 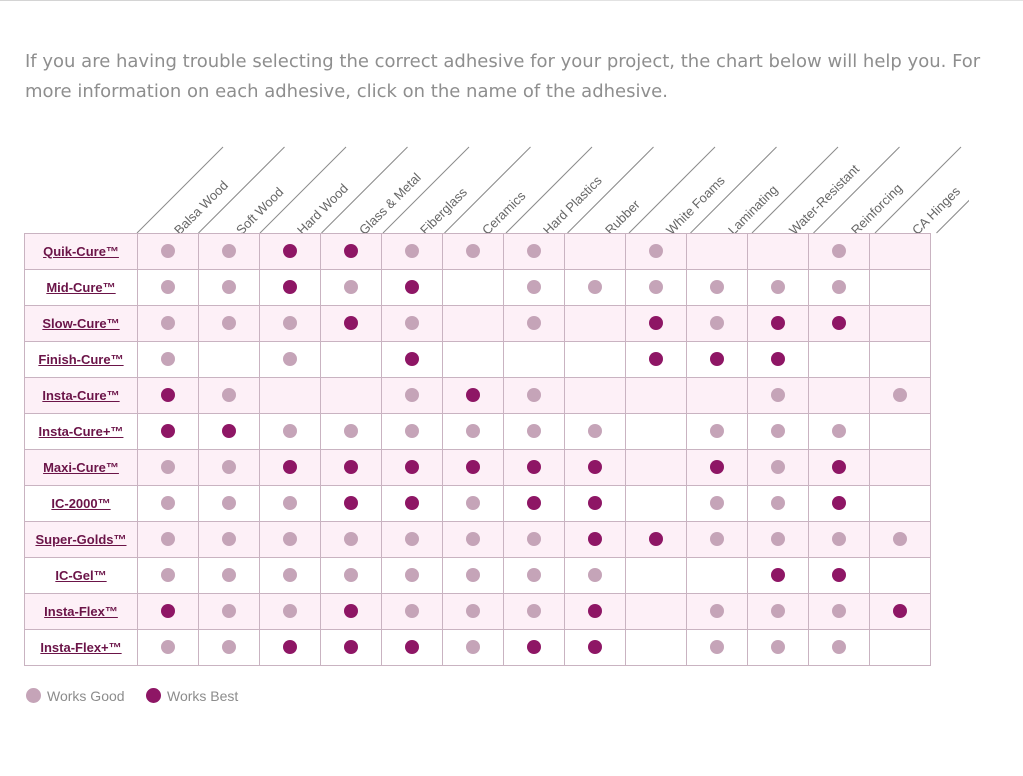 I want to click on adhesive-link: Finish-Cure™, so click(x=81, y=359).